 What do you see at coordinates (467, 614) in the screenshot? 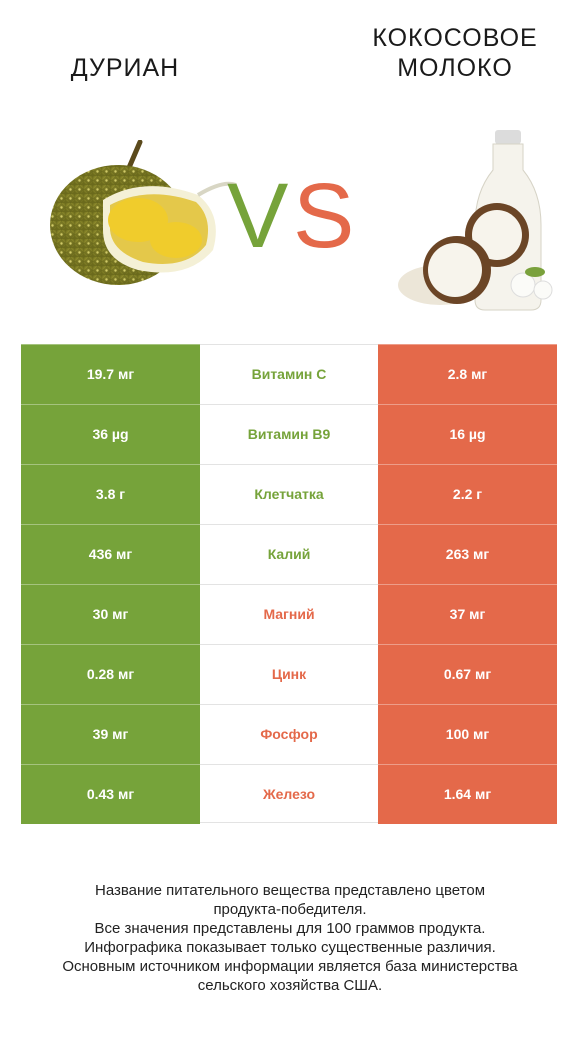
I see `right-value-cell: 37 мг` at bounding box center [467, 614].